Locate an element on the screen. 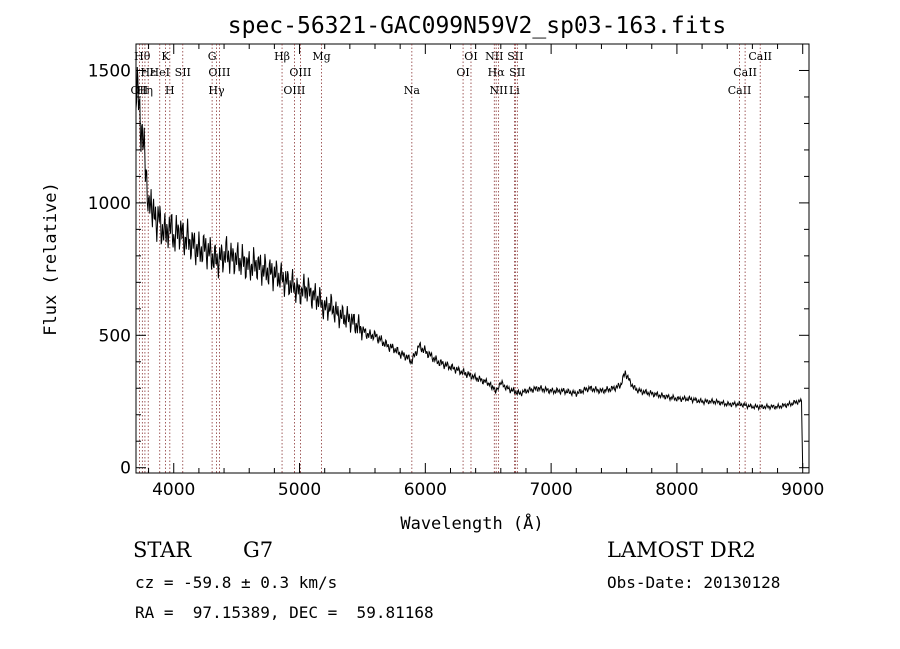  x-tick-label: 6000 is located at coordinates (425, 490).